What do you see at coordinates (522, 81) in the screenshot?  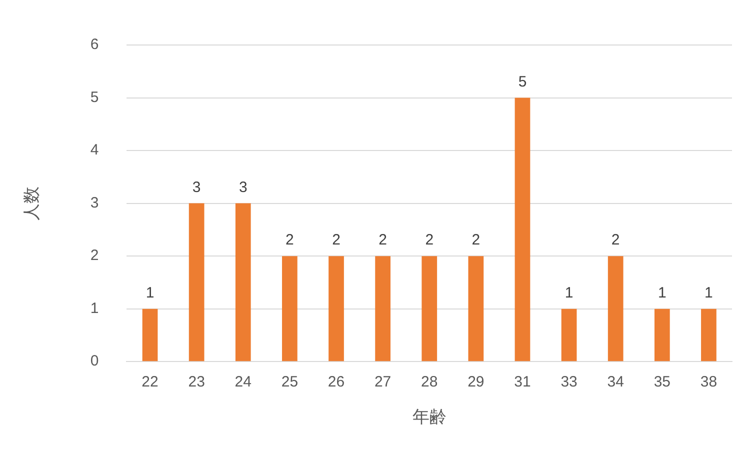 I see `data-label: 5` at bounding box center [522, 81].